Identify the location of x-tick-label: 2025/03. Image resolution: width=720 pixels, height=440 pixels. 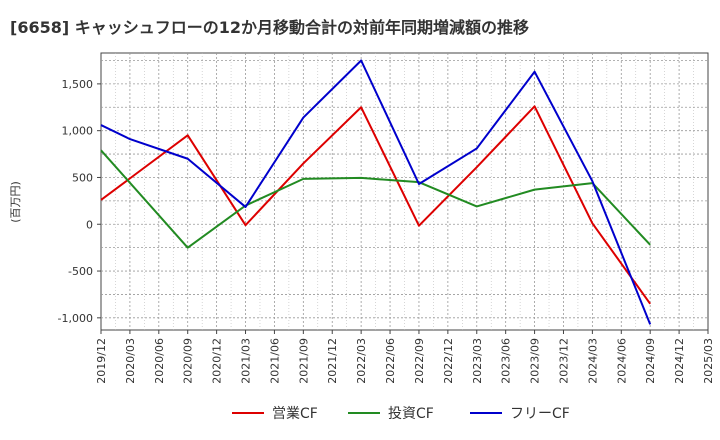
(708, 361).